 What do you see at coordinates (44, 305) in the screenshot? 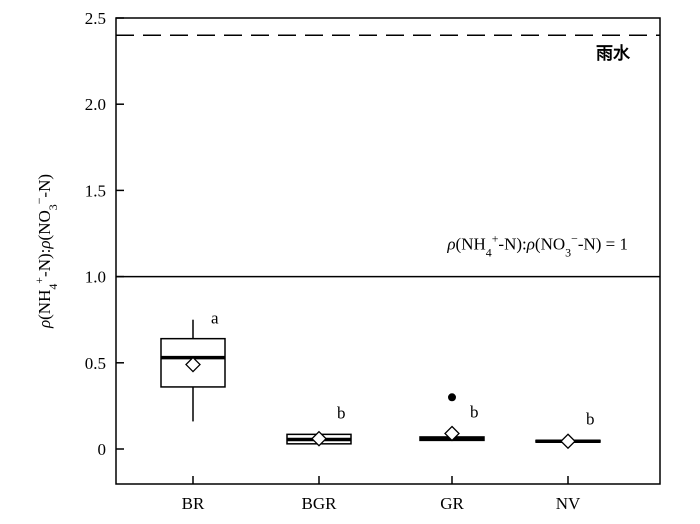
I see `y-axis-label-part: (NH` at bounding box center [44, 305].